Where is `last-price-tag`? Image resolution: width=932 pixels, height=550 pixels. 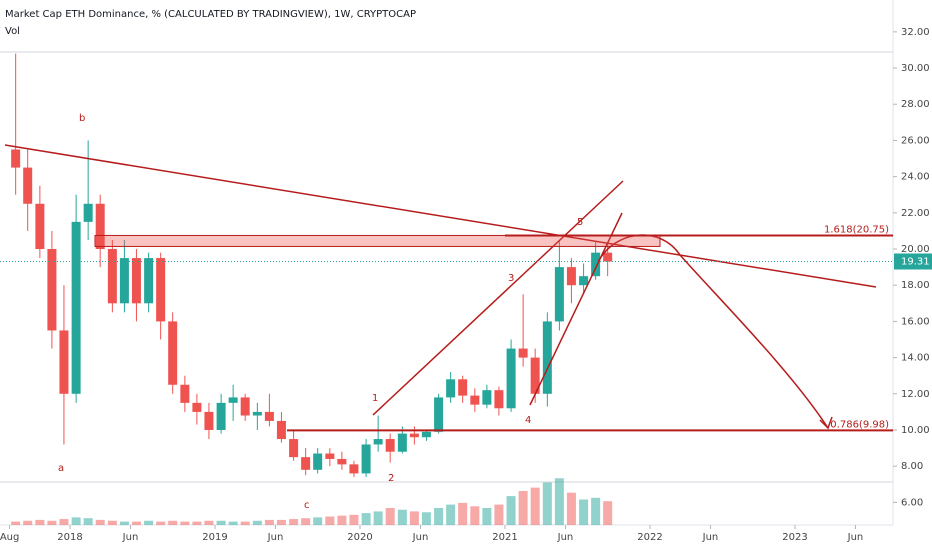 last-price-tag is located at coordinates (913, 261).